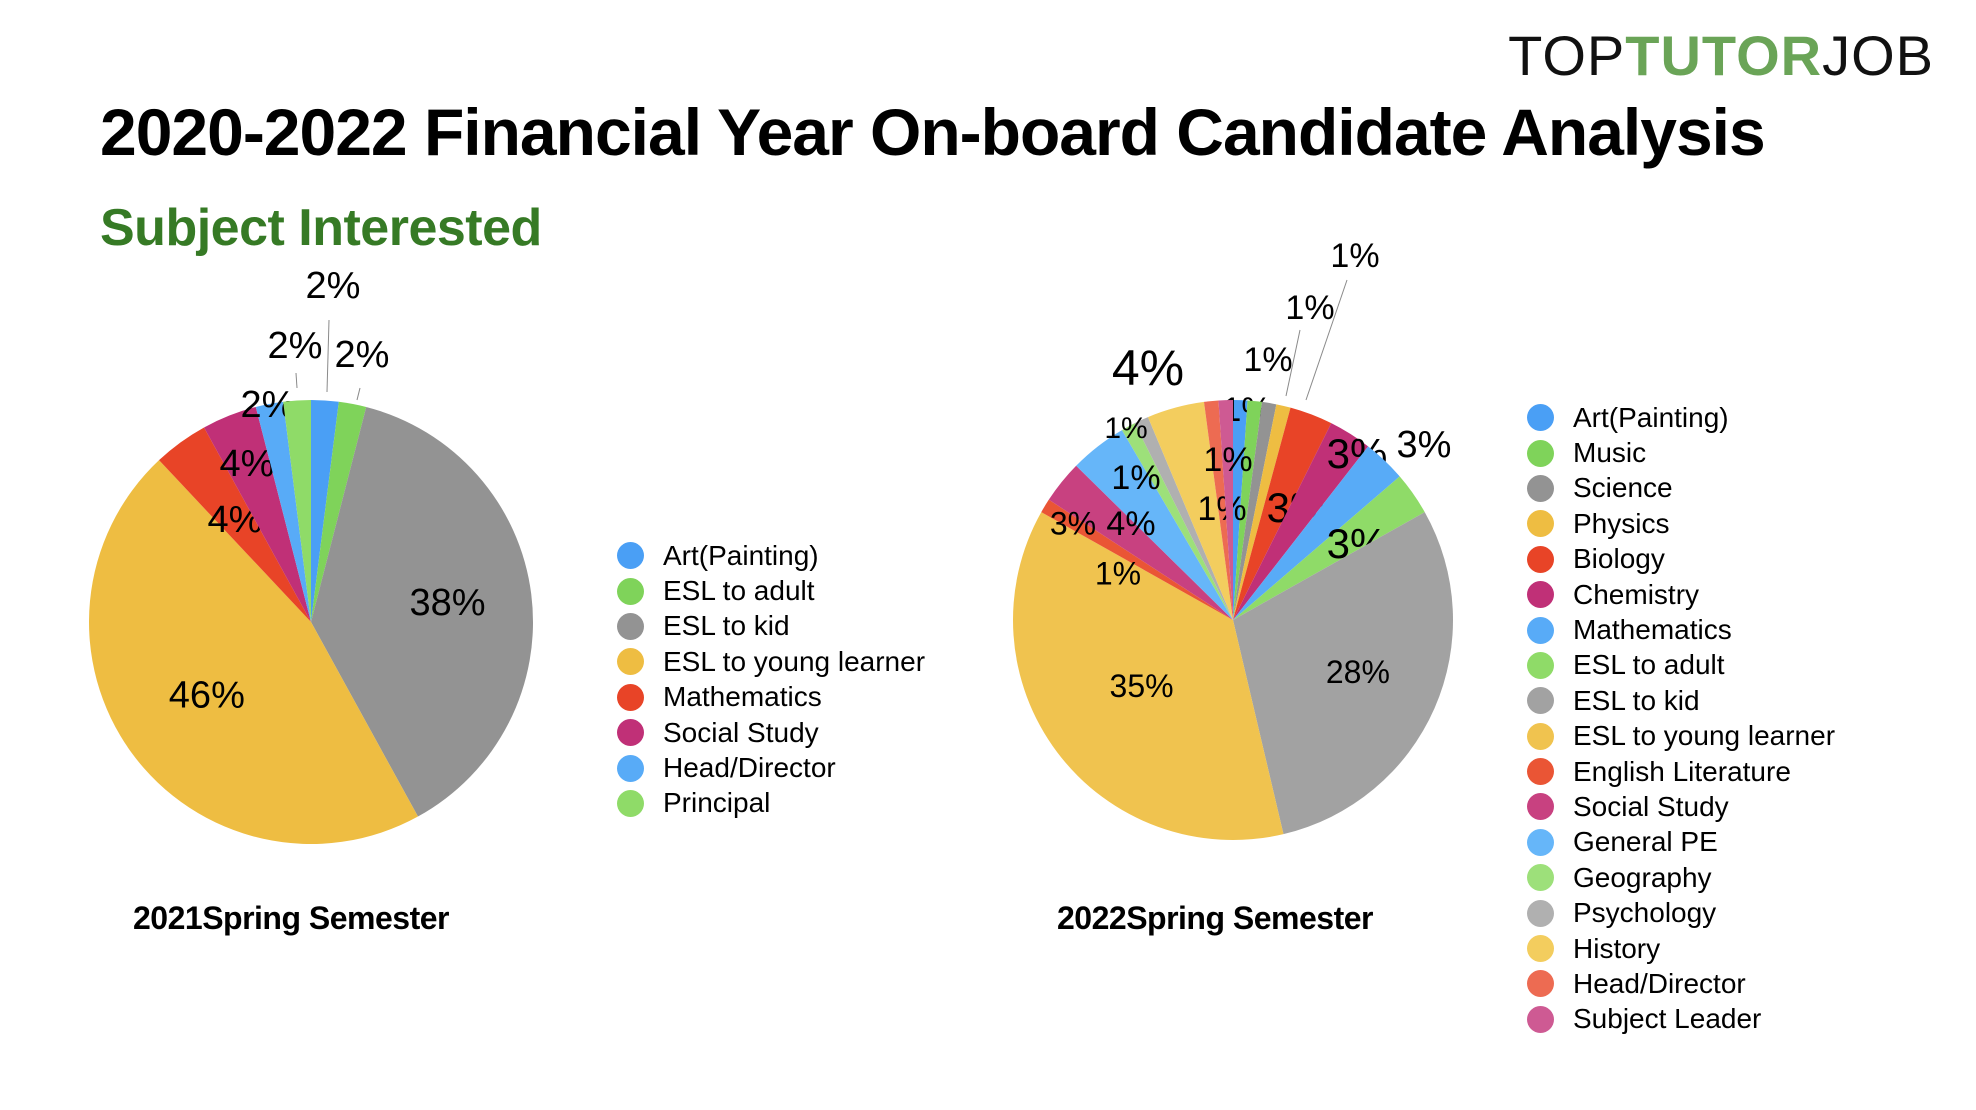 This screenshot has height=1110, width=1976. What do you see at coordinates (1642, 877) in the screenshot?
I see `legend-label: Geography` at bounding box center [1642, 877].